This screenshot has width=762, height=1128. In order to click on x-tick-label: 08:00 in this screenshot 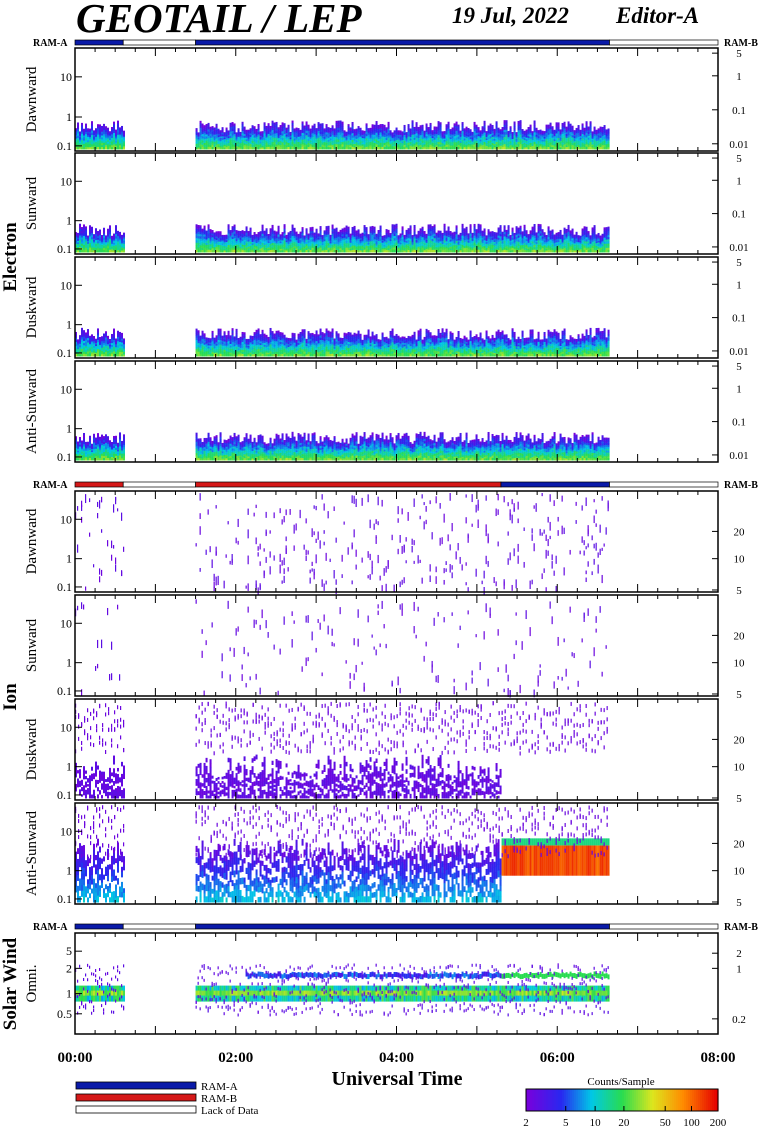, I will do `click(718, 1058)`.